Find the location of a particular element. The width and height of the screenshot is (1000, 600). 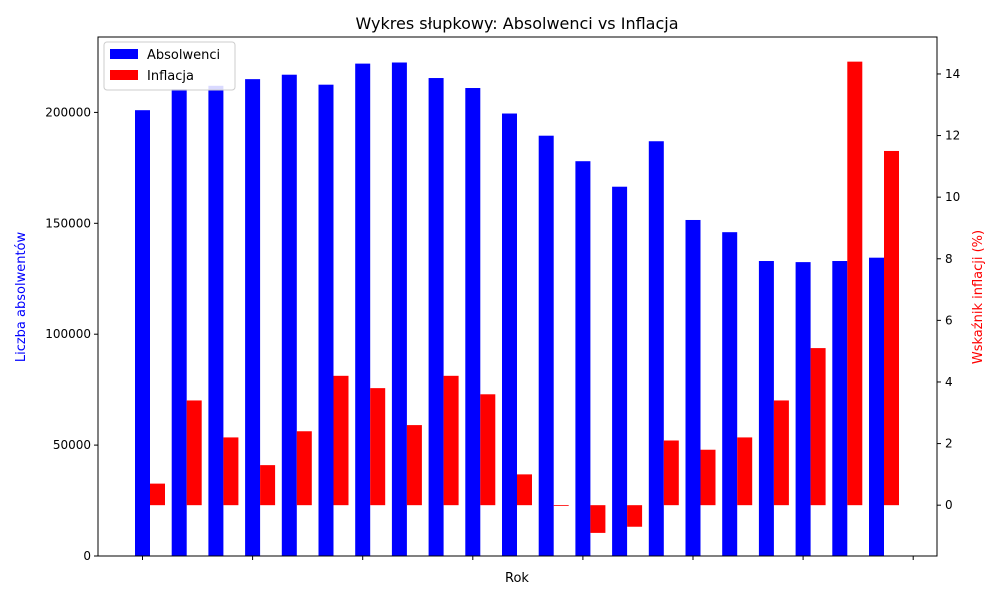

y-axis-right-label: Wskaźnik inflacji (%) is located at coordinates (978, 297).